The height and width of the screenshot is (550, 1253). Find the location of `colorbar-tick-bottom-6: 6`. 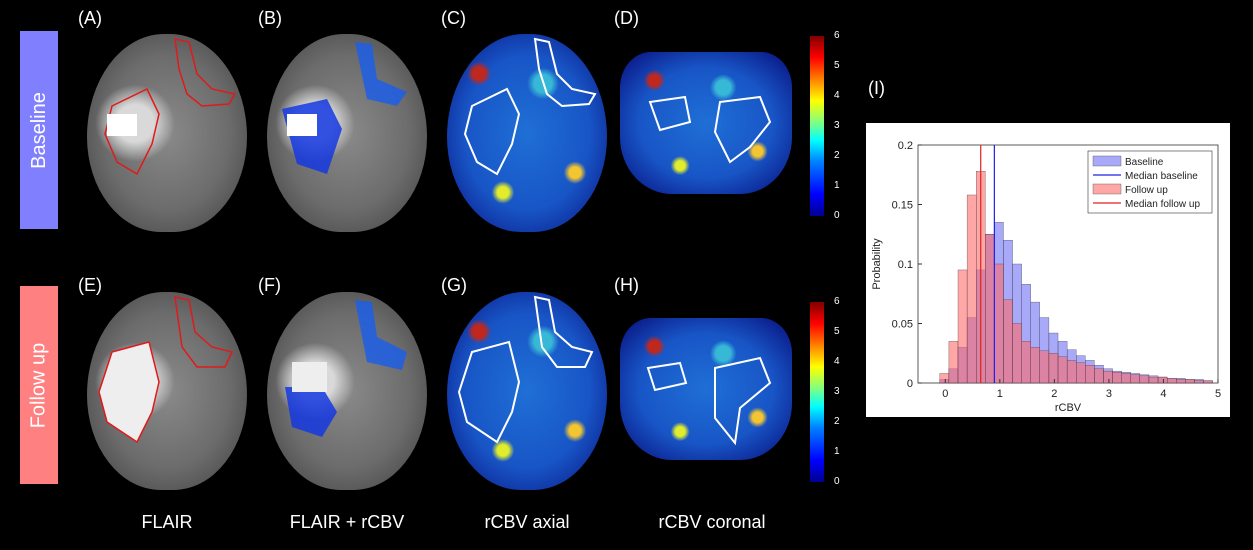

colorbar-tick-bottom-6: 6 is located at coordinates (837, 301).